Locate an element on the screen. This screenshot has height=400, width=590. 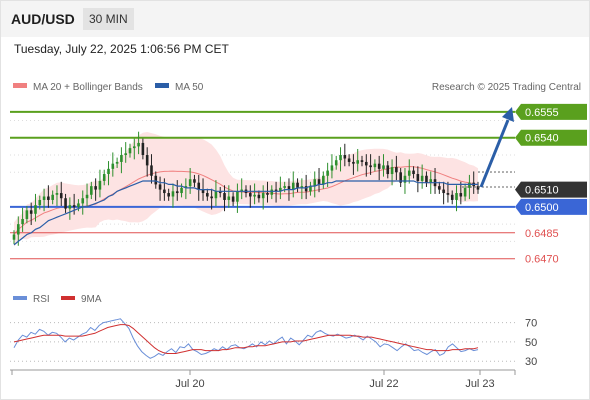
timestamp: Tuesday, July 22, 2025 1:06:56 PM CET is located at coordinates (121, 49).